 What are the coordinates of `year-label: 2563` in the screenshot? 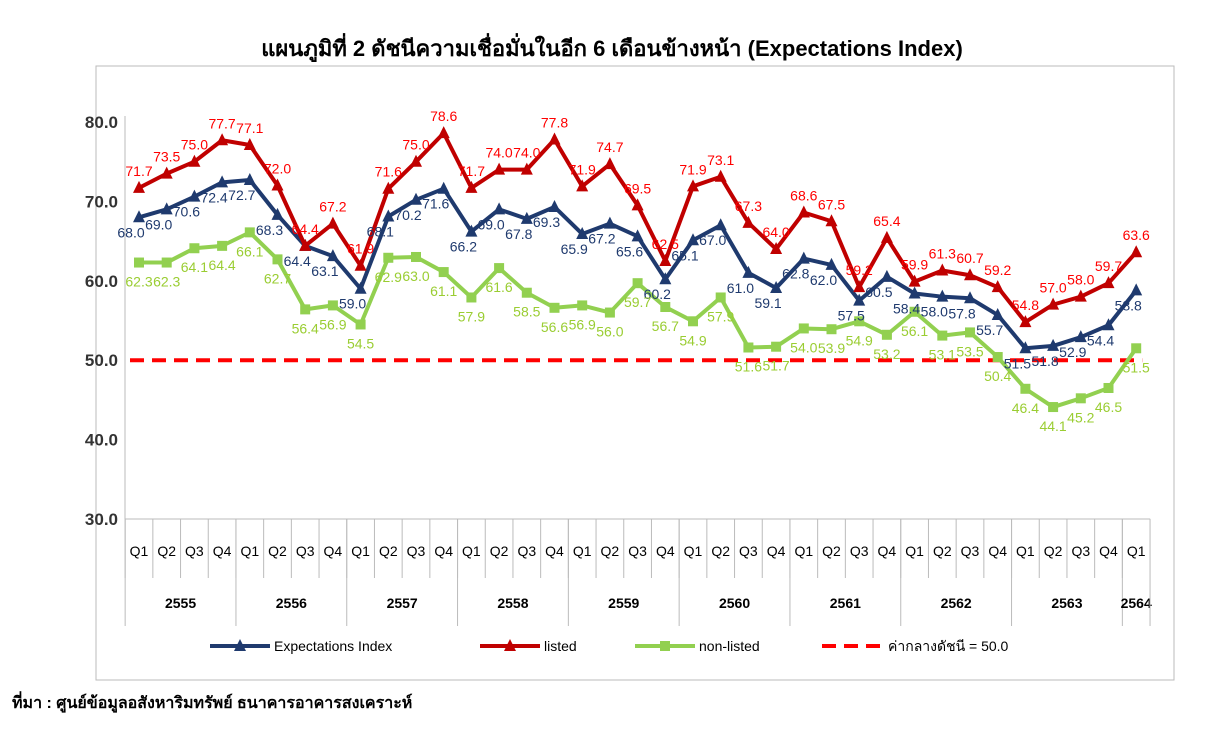 It's located at (1066, 603).